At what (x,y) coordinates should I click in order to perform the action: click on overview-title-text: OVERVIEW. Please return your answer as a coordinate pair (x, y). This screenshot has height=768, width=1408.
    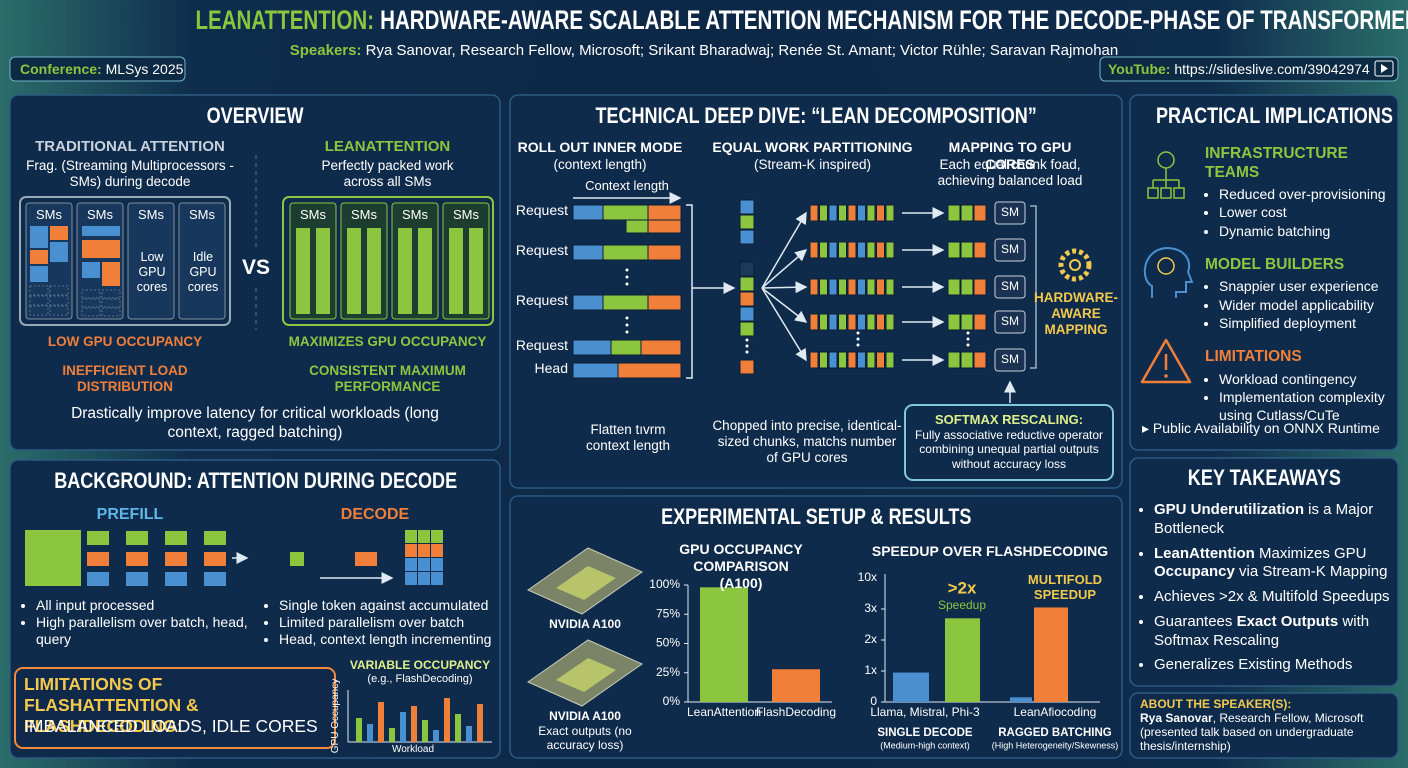
    Looking at the image, I should click on (255, 115).